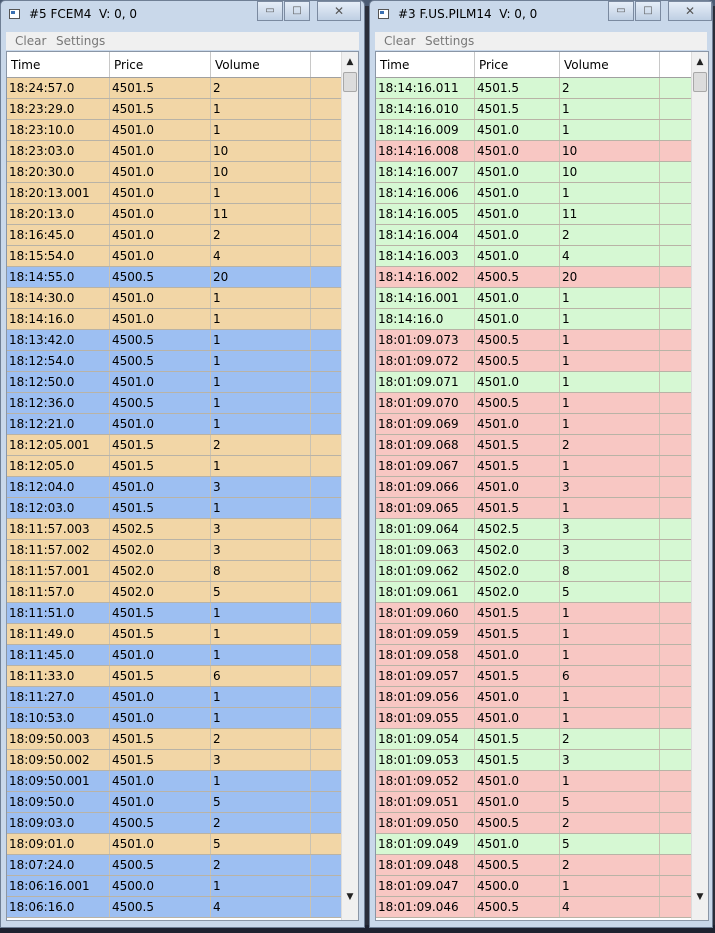  What do you see at coordinates (534, 760) in the screenshot?
I see `table-row: 18:01:09.053 4501.5 3` at bounding box center [534, 760].